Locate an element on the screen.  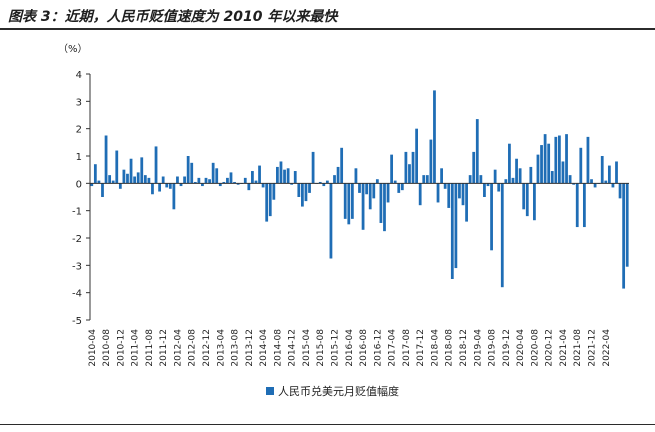
x-tick-label: 2015-12 is located at coordinates (336, 348).